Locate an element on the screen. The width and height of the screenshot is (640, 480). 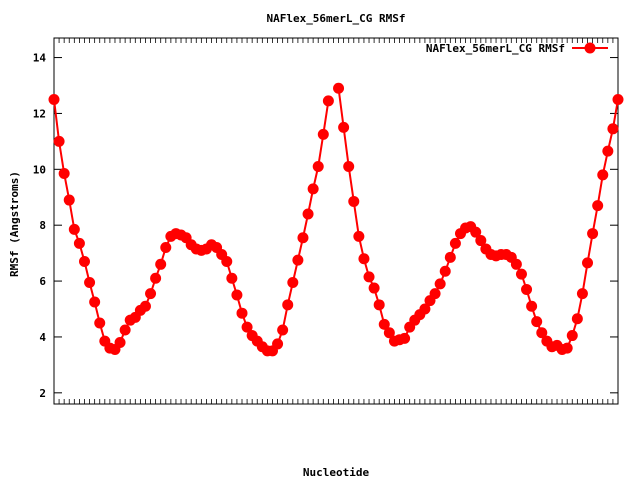
y-tick-label-6: 14 is located at coordinates (40, 58).